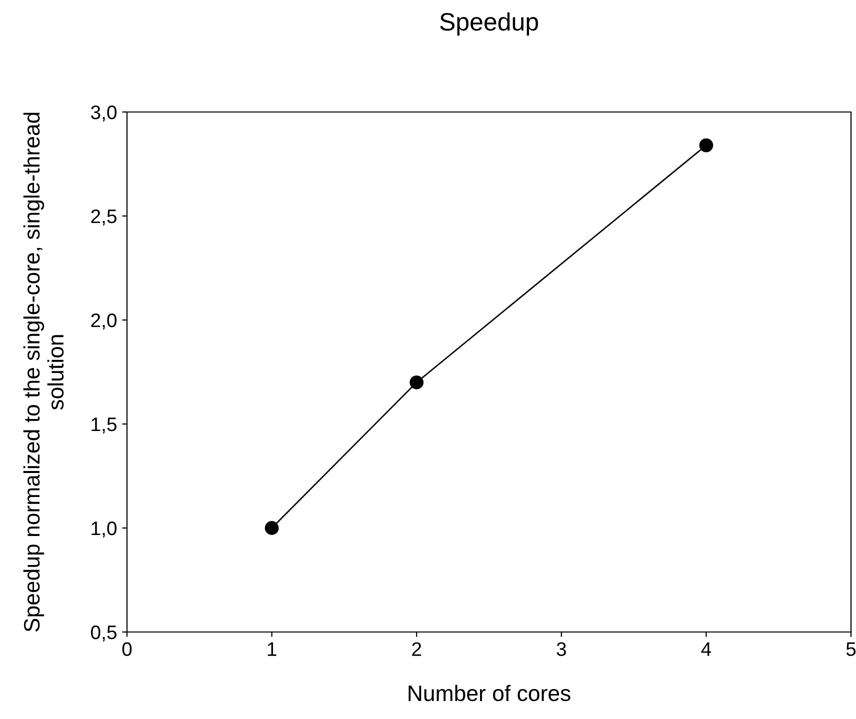  What do you see at coordinates (104, 529) in the screenshot?
I see `y-tick-label: 1,0` at bounding box center [104, 529].